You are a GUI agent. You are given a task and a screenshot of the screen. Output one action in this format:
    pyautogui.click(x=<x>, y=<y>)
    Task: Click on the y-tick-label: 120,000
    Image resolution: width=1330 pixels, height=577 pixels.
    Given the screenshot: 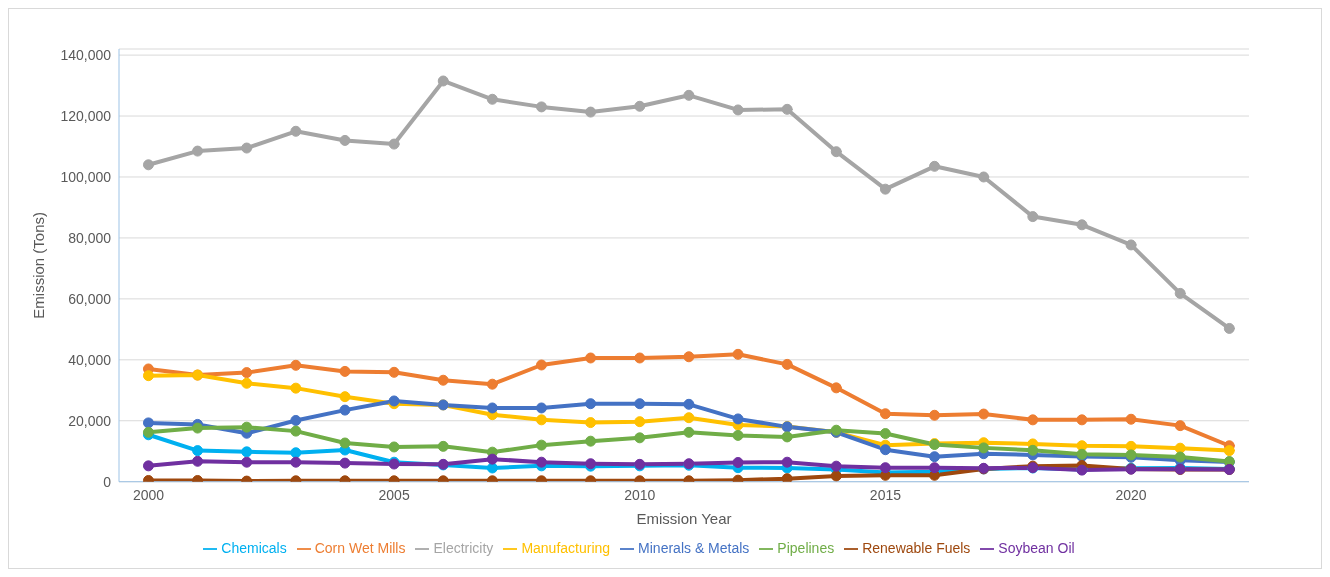 What is the action you would take?
    pyautogui.click(x=86, y=116)
    